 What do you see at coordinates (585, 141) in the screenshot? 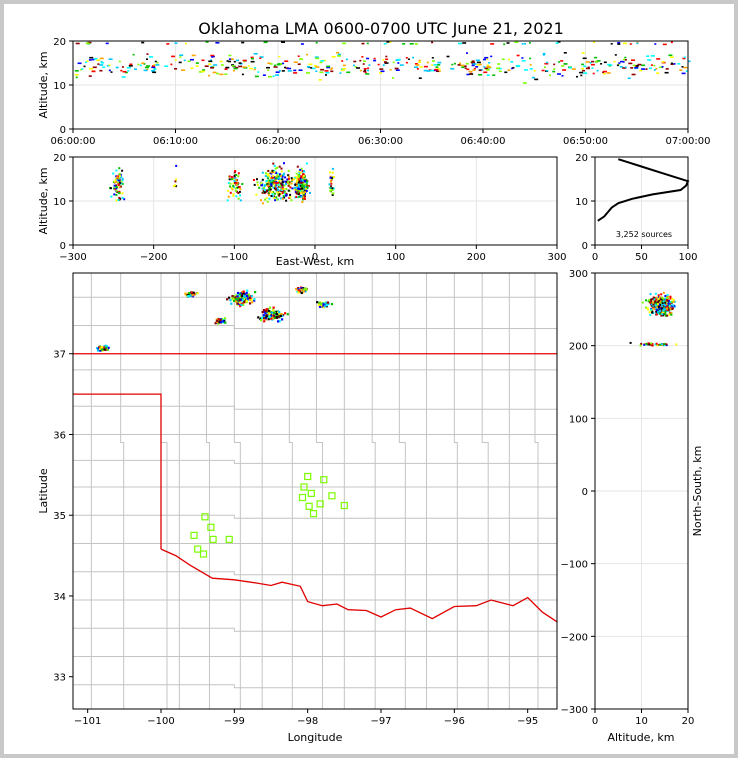
I see `time-height-x-tick-label: 06:50:00` at bounding box center [585, 141].